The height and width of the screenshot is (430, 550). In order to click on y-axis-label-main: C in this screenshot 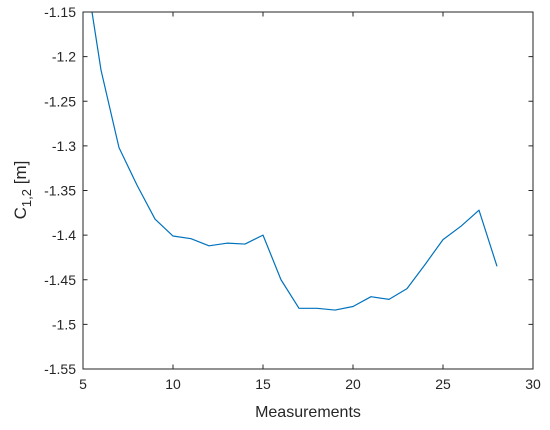, I will do `click(20, 213)`.